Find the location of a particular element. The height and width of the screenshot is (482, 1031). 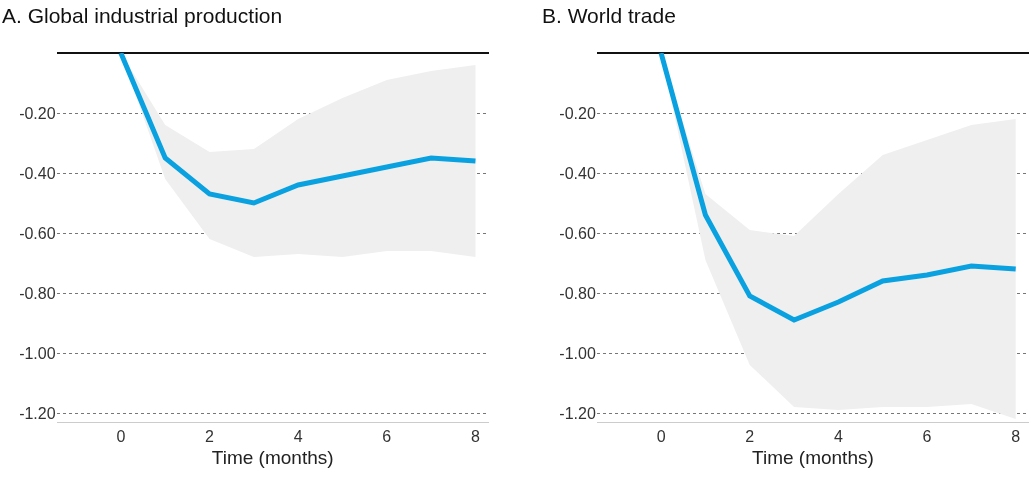

chart-title: A. Global industrial production is located at coordinates (142, 15).